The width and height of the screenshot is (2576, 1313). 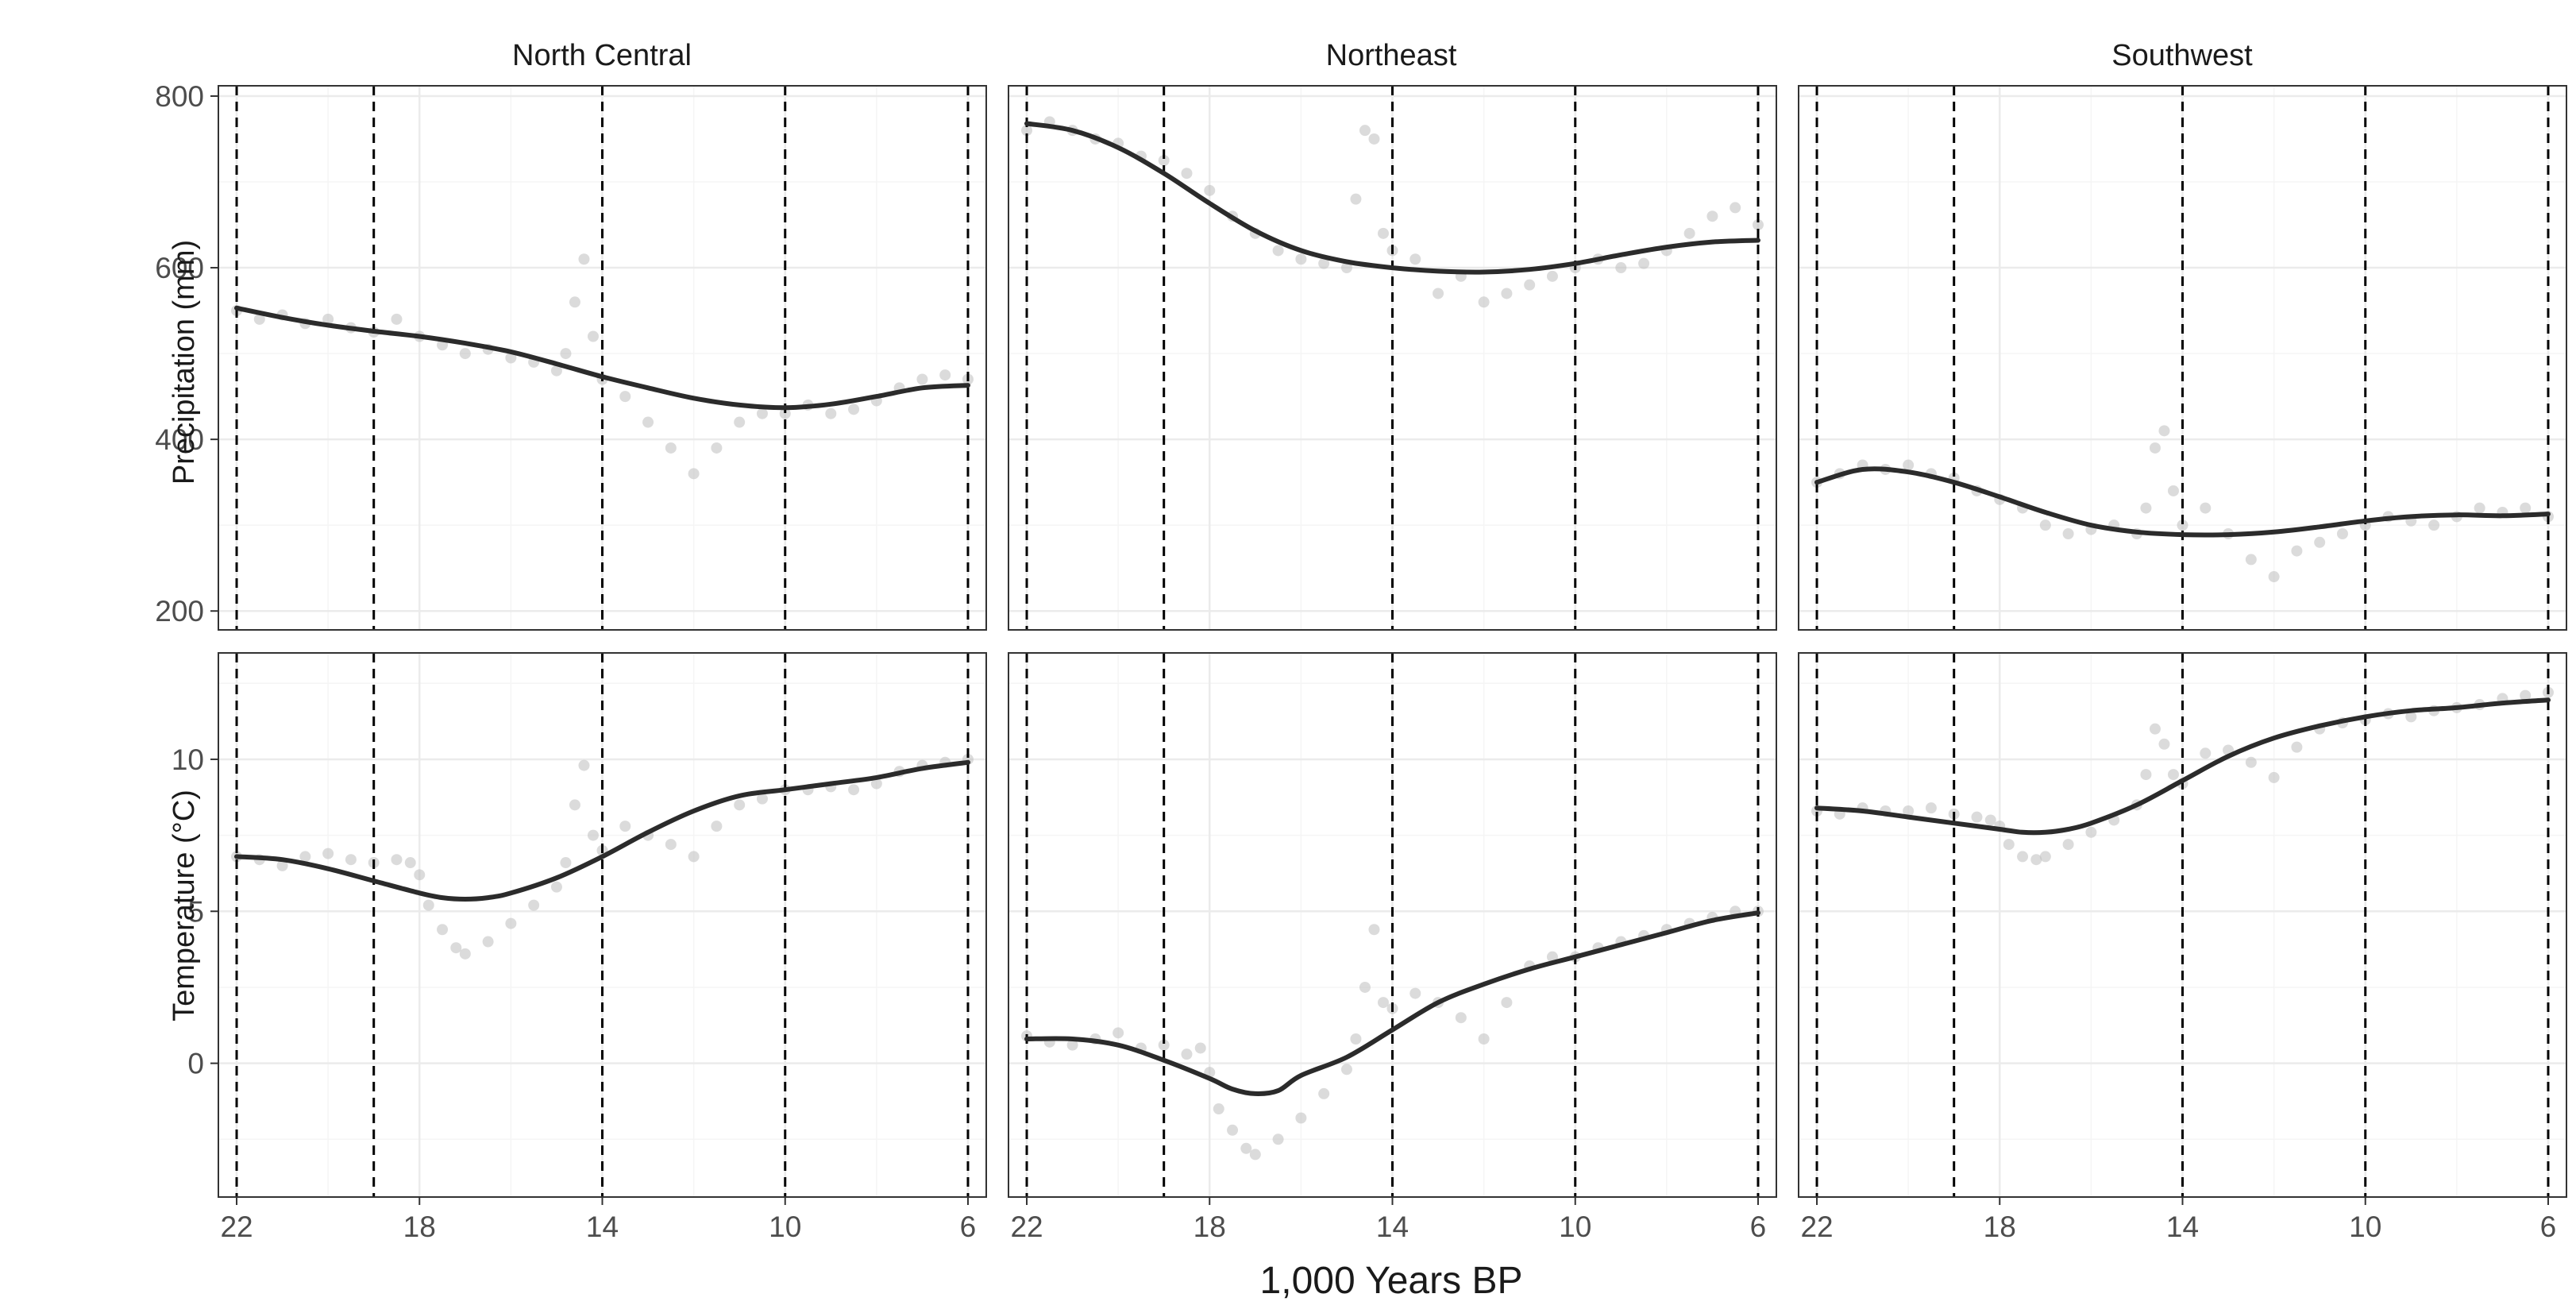 What do you see at coordinates (1392, 358) in the screenshot?
I see `panel-precipitation-northeast` at bounding box center [1392, 358].